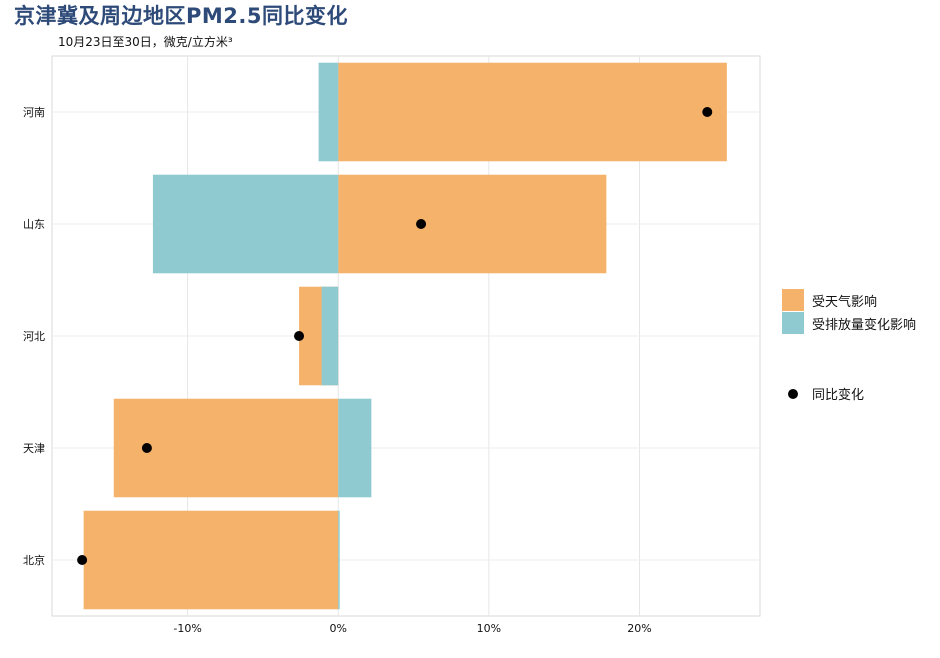 This screenshot has width=940, height=658. I want to click on legend-swatch-emission, so click(793, 323).